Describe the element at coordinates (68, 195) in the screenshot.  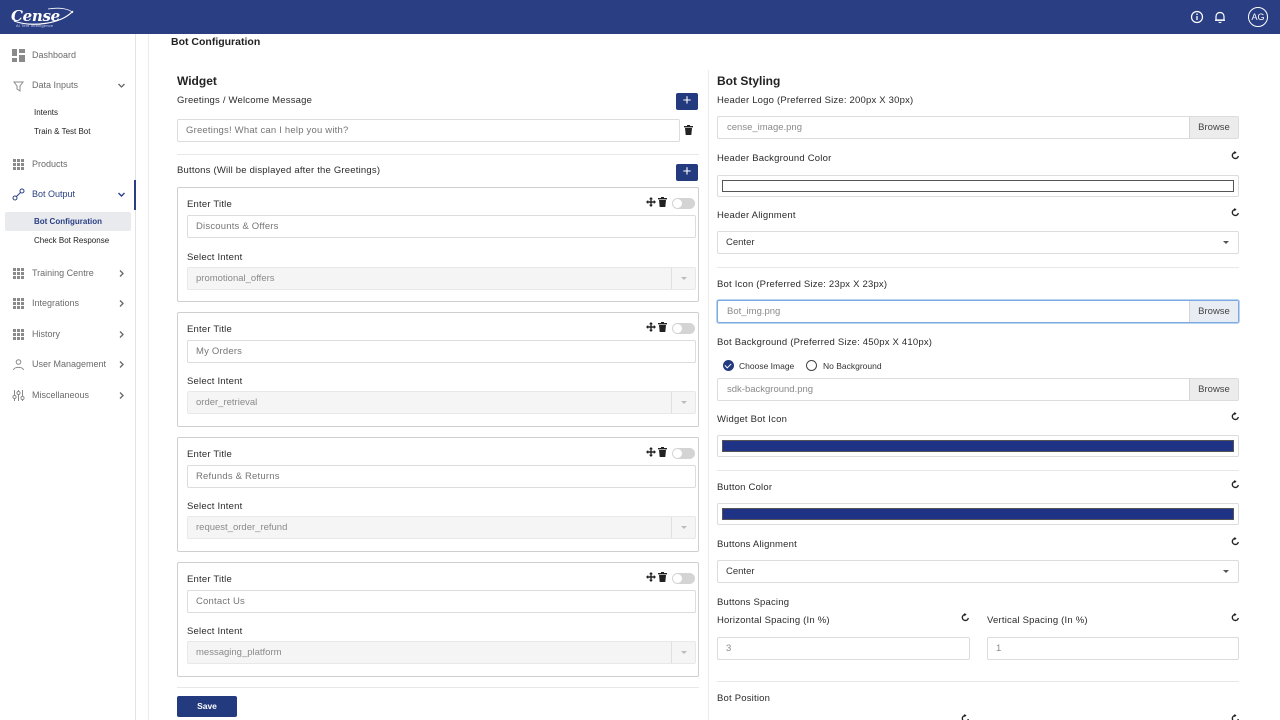
I see `sidebar-item-bot-output: Bot Output` at that location.